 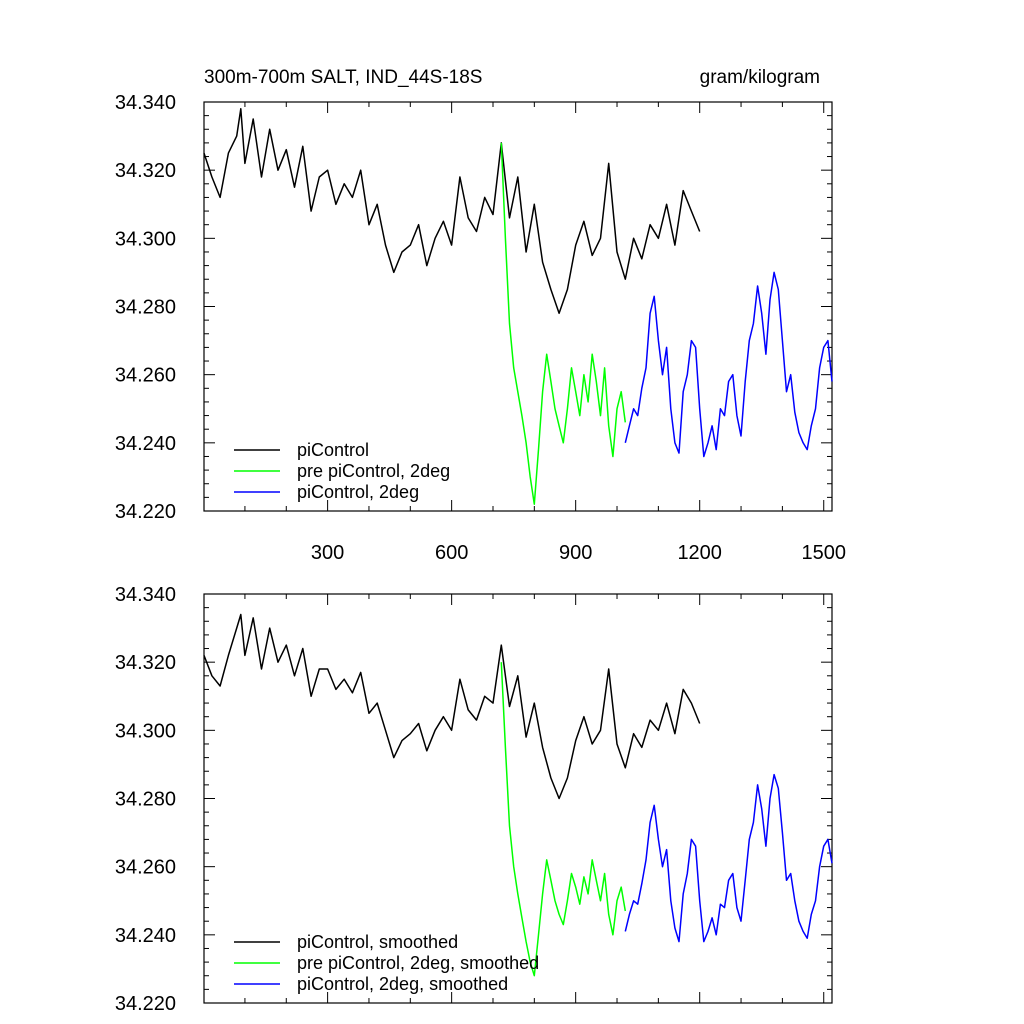 I want to click on x-tick-label: 300, so click(x=327, y=553).